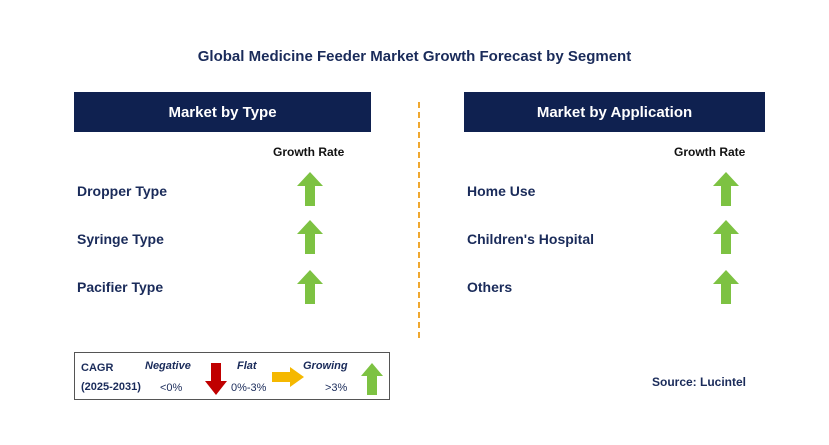 Image resolution: width=829 pixels, height=445 pixels. What do you see at coordinates (171, 388) in the screenshot?
I see `legend-negative-range: <0%` at bounding box center [171, 388].